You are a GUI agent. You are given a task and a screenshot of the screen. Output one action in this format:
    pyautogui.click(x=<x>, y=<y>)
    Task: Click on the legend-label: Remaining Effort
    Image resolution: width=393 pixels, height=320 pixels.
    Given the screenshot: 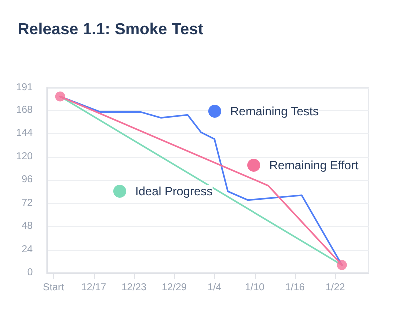 What is the action you would take?
    pyautogui.click(x=315, y=165)
    